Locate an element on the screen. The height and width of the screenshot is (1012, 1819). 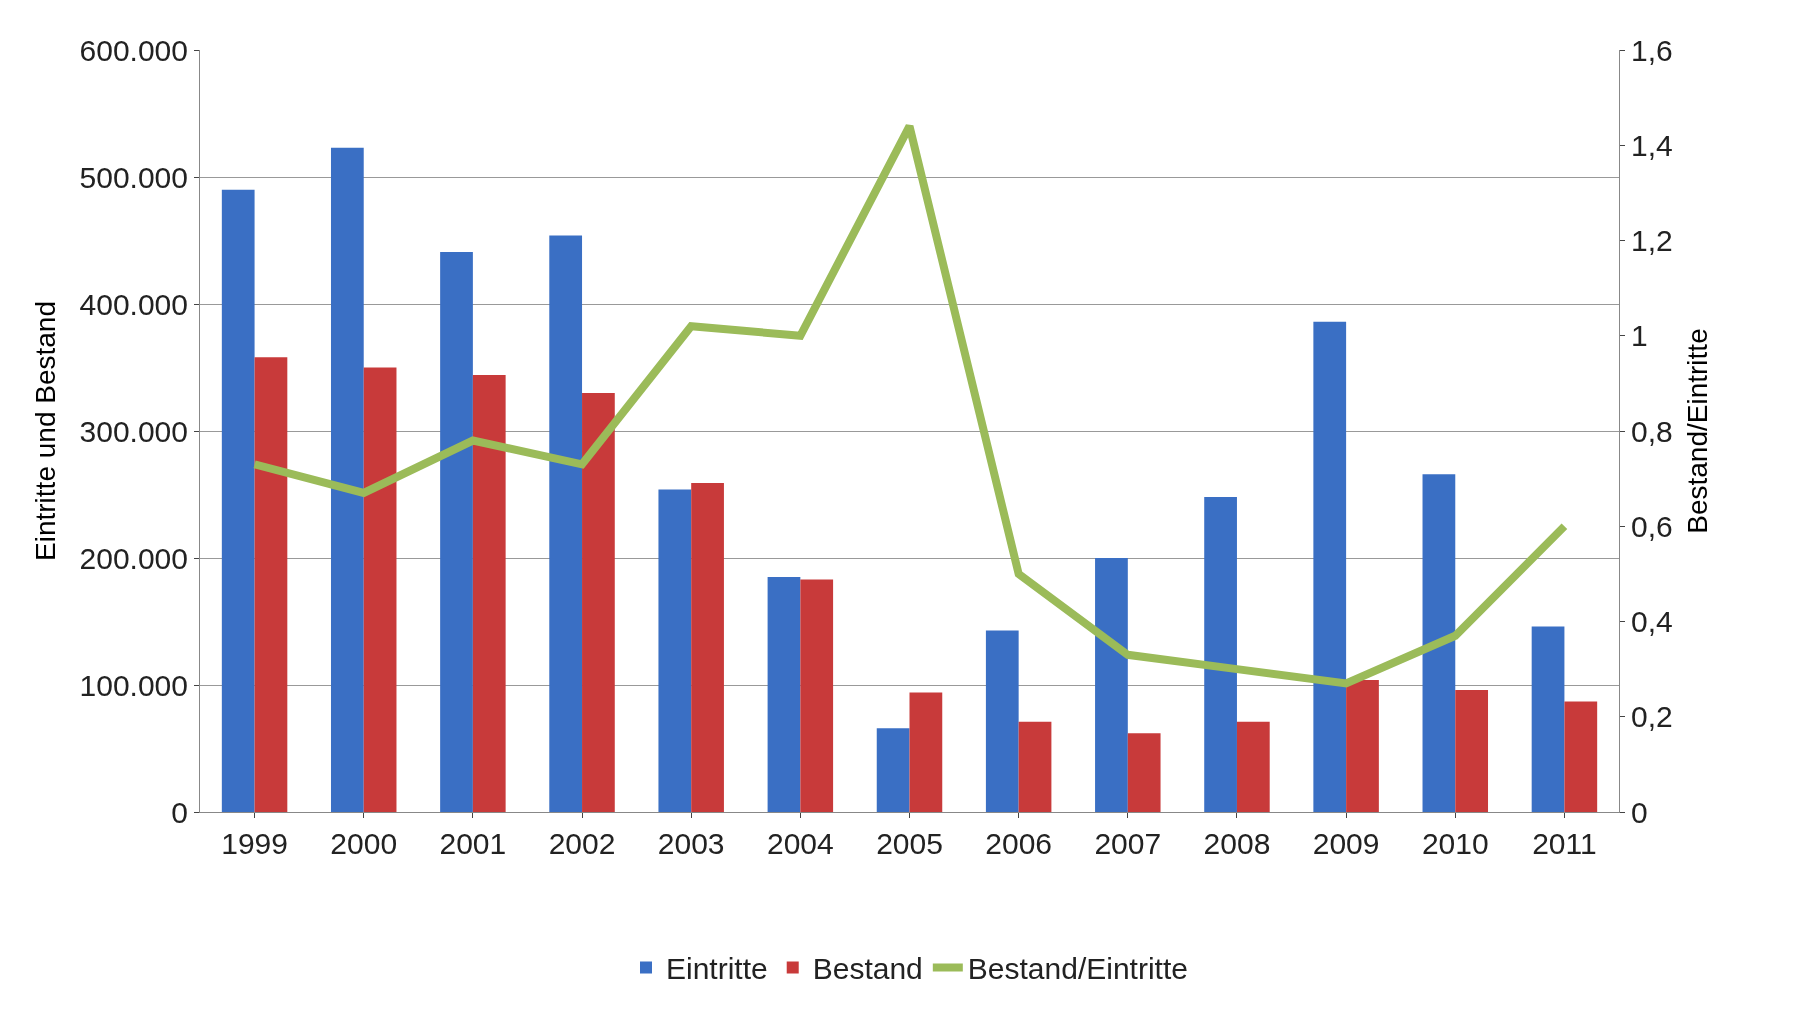
y2-tick-label: 1,2 is located at coordinates (1652, 240).